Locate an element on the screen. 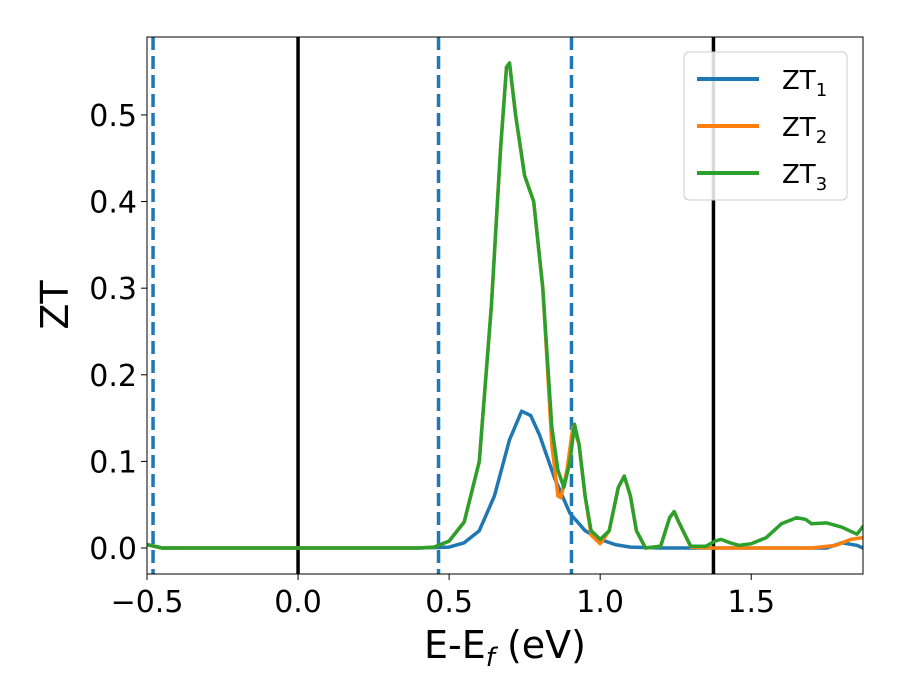 This screenshot has height=700, width=900. legend-label-3: ZT3 is located at coordinates (804, 177).